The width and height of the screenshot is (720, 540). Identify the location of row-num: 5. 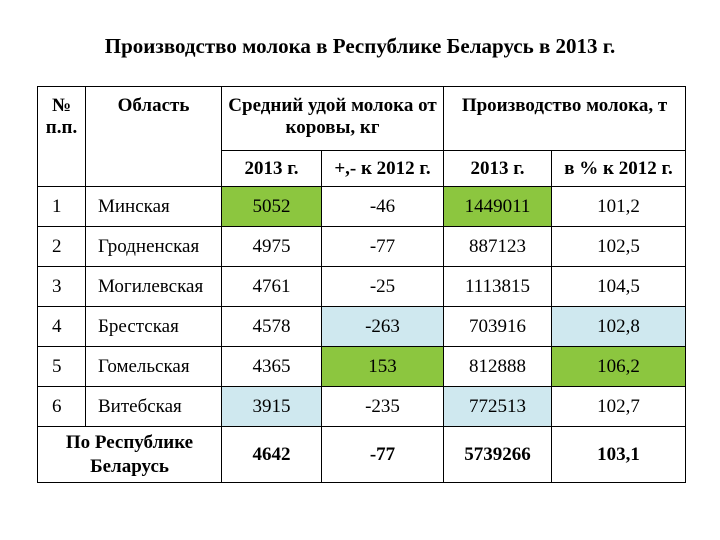
(61, 366).